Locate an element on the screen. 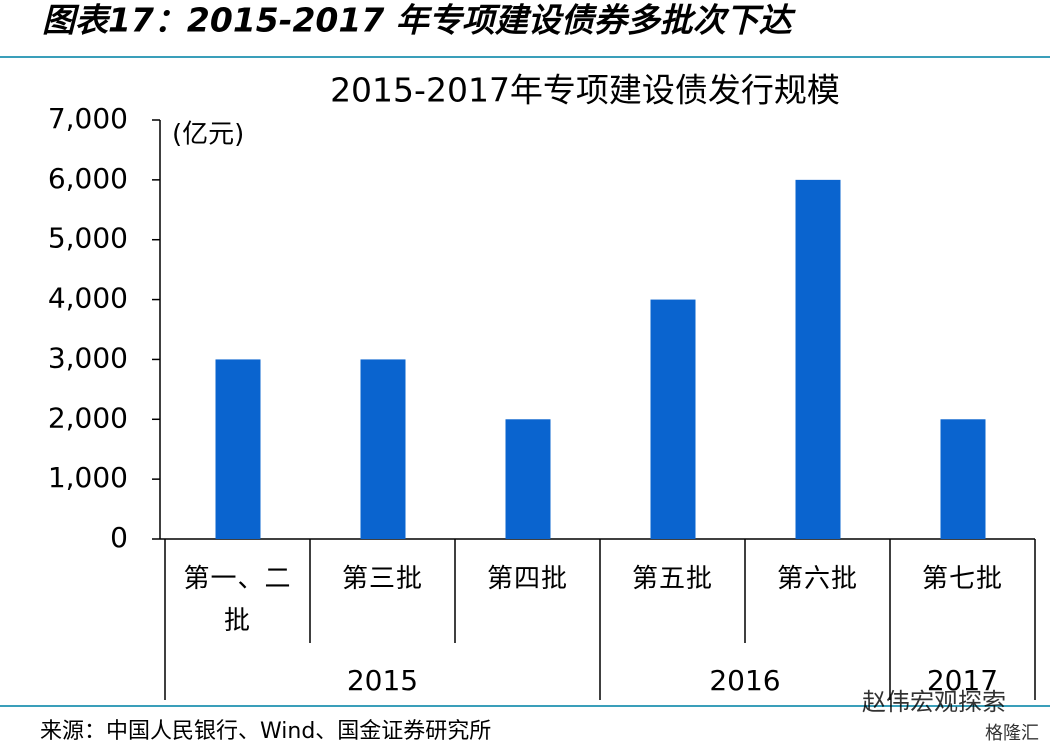 This screenshot has height=750, width=1050. watermark: 赵伟宏观探索 is located at coordinates (934, 702).